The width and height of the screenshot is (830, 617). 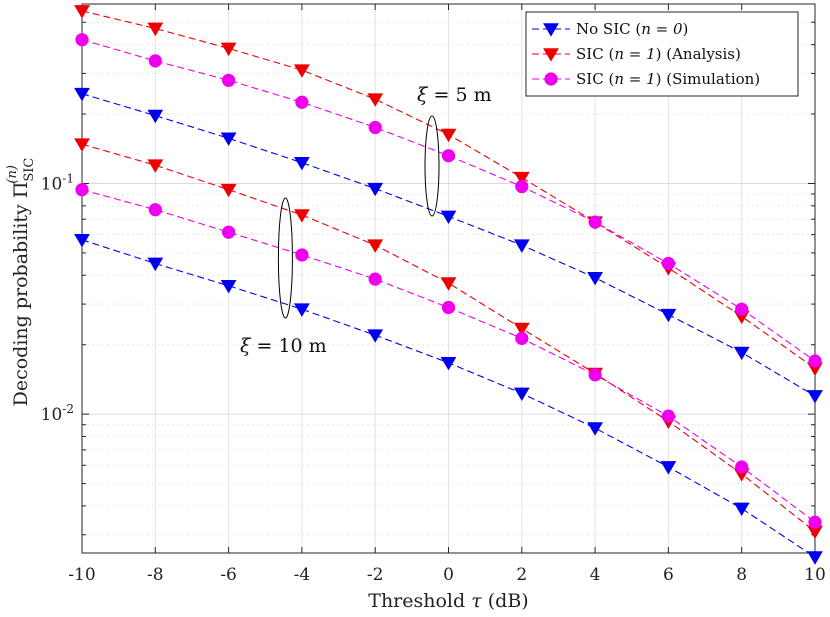 I want to click on x-tick-label: -4, so click(x=302, y=575).